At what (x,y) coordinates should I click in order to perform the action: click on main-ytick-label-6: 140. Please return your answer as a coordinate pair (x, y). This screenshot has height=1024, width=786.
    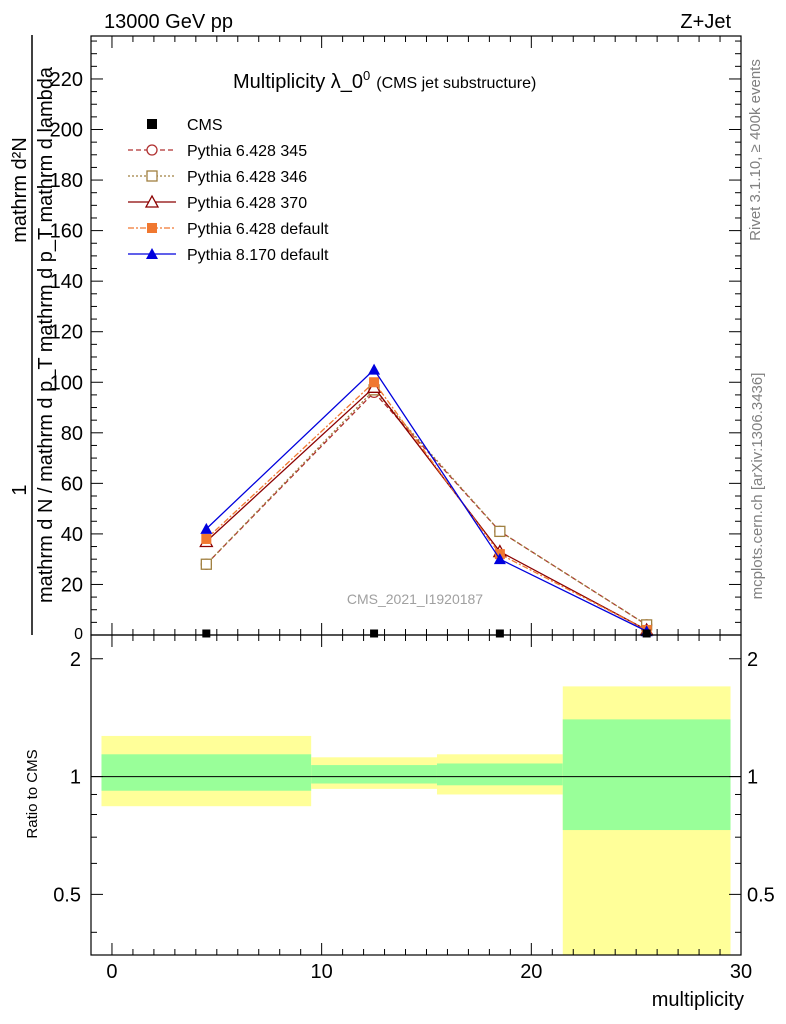
    Looking at the image, I should click on (66, 282).